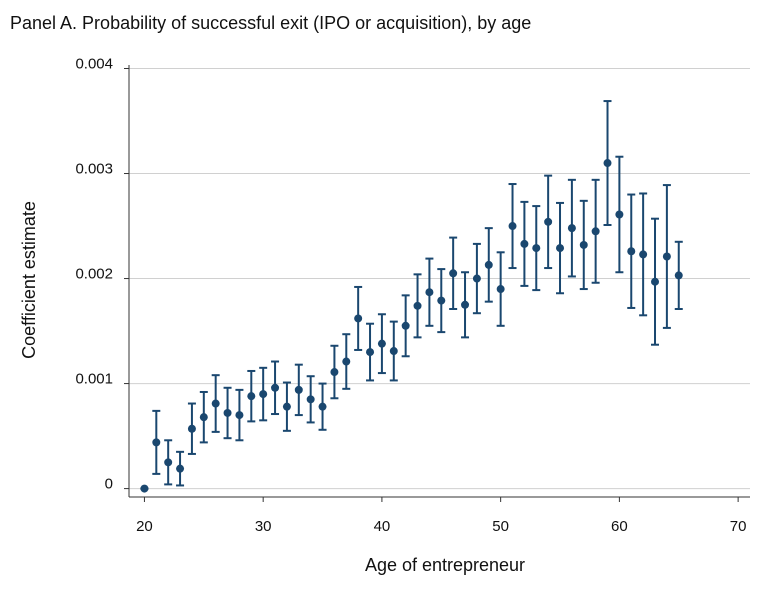 This screenshot has width=768, height=596. Describe the element at coordinates (500, 526) in the screenshot. I see `x-tick-label: 50` at that location.